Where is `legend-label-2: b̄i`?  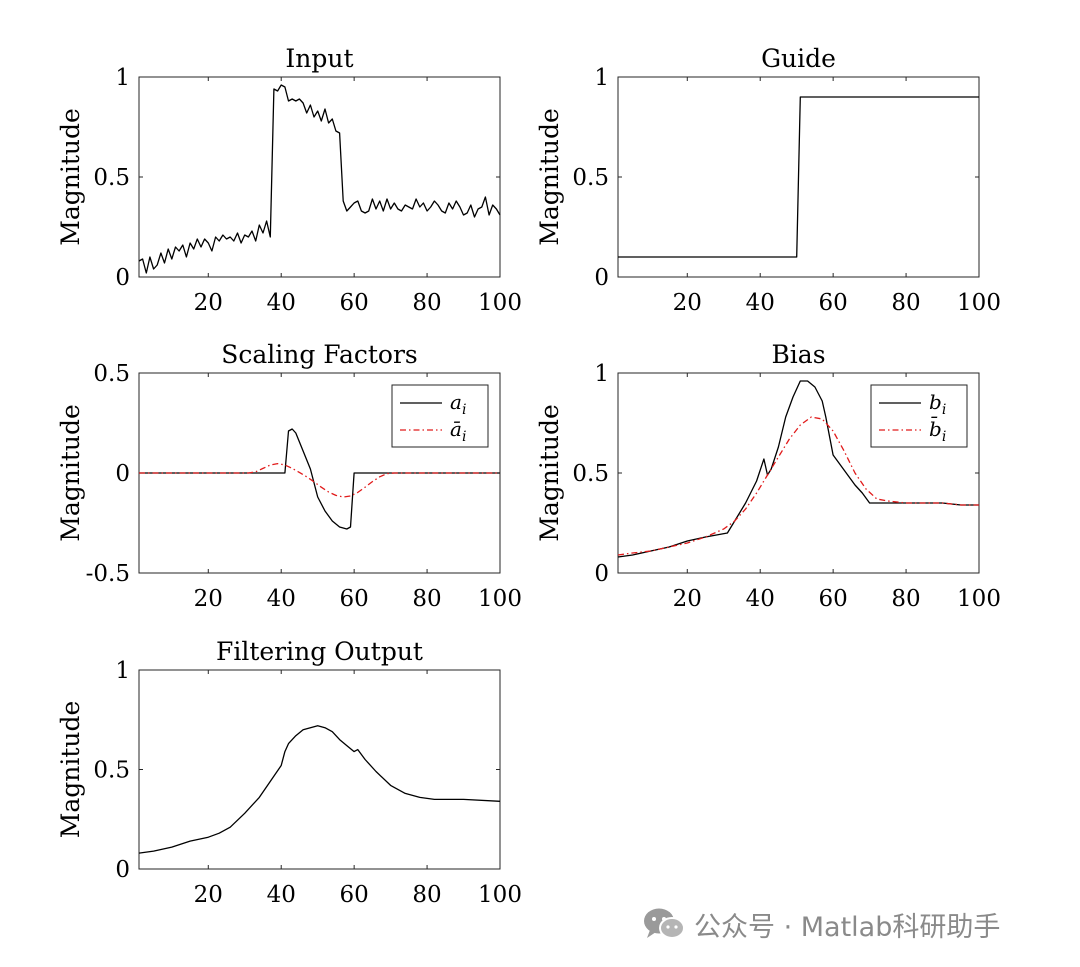
legend-label-2: b̄i is located at coordinates (937, 430).